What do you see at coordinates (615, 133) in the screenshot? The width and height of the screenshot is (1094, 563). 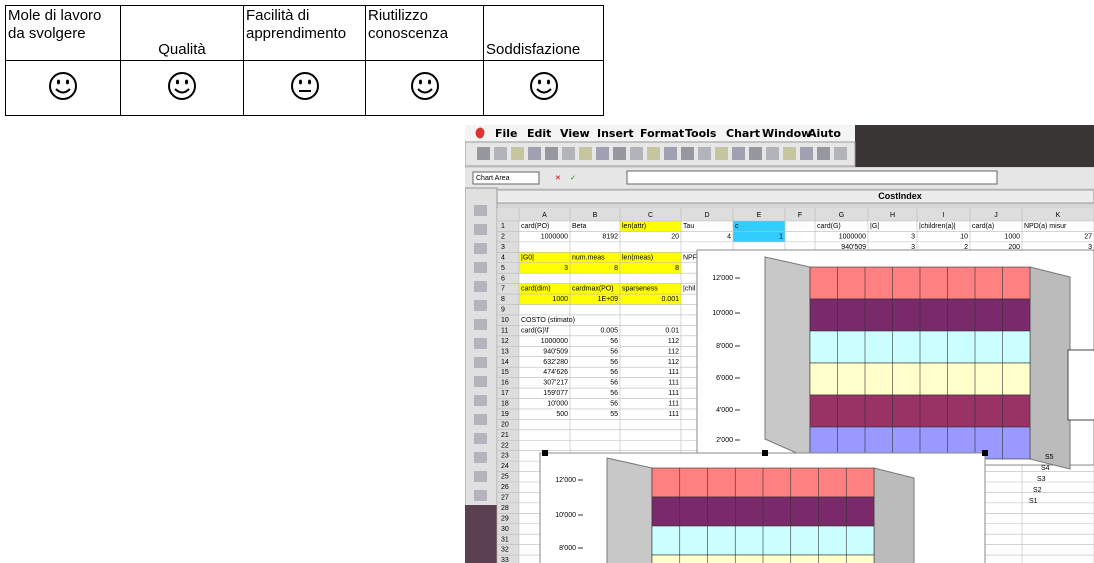 I see `menu-item: Insert` at bounding box center [615, 133].